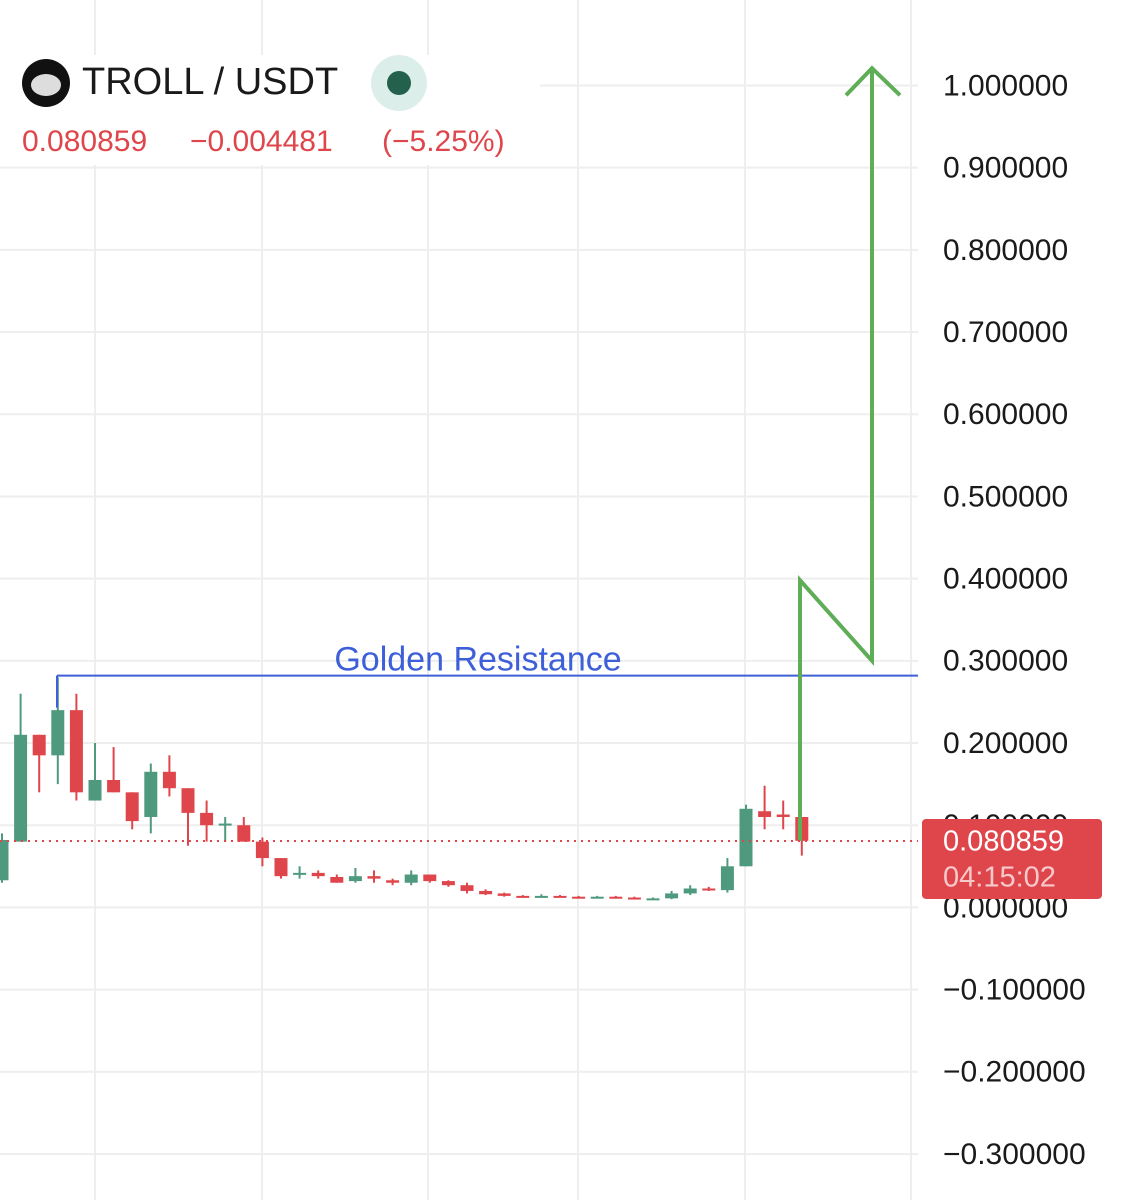 The width and height of the screenshot is (1136, 1200). I want to click on y-tick-label: 0.200000, so click(1005, 743).